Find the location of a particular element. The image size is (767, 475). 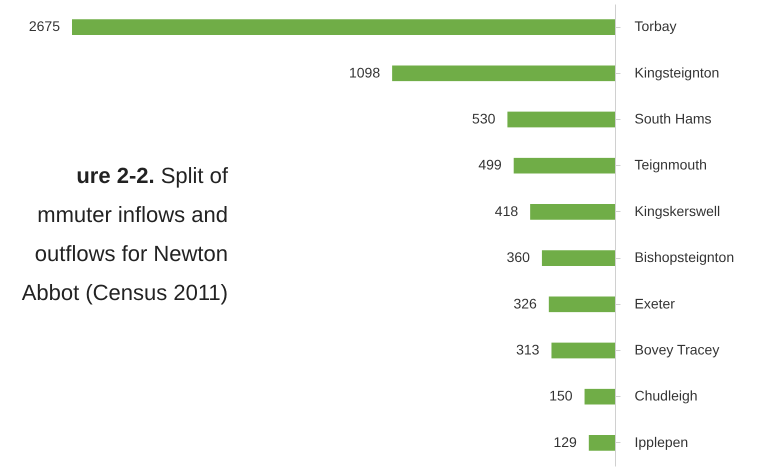

y-tick-label: Ipplepen is located at coordinates (661, 442).